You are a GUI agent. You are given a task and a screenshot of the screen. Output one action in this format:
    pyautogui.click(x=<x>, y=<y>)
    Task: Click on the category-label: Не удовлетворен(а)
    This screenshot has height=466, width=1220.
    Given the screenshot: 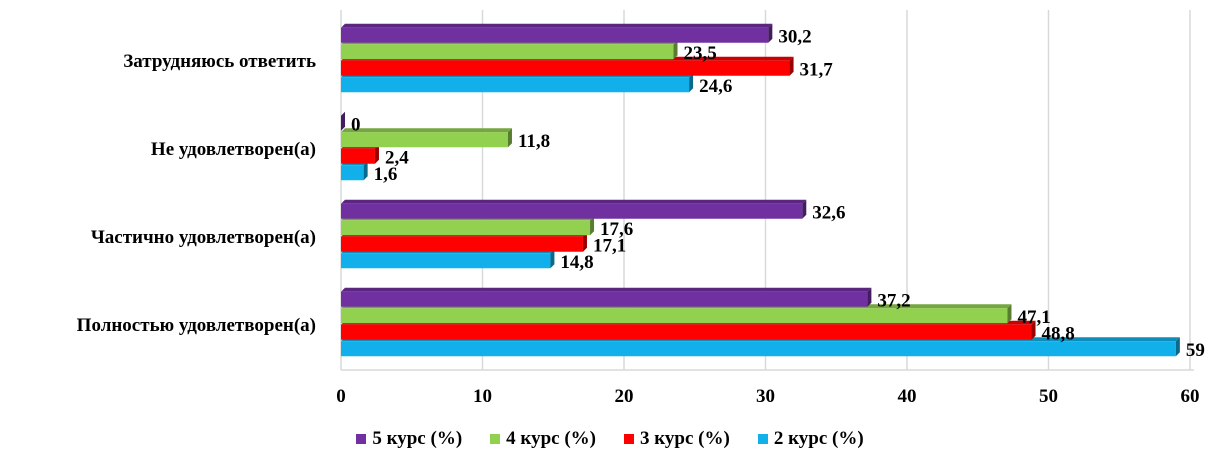 What is the action you would take?
    pyautogui.click(x=233, y=149)
    